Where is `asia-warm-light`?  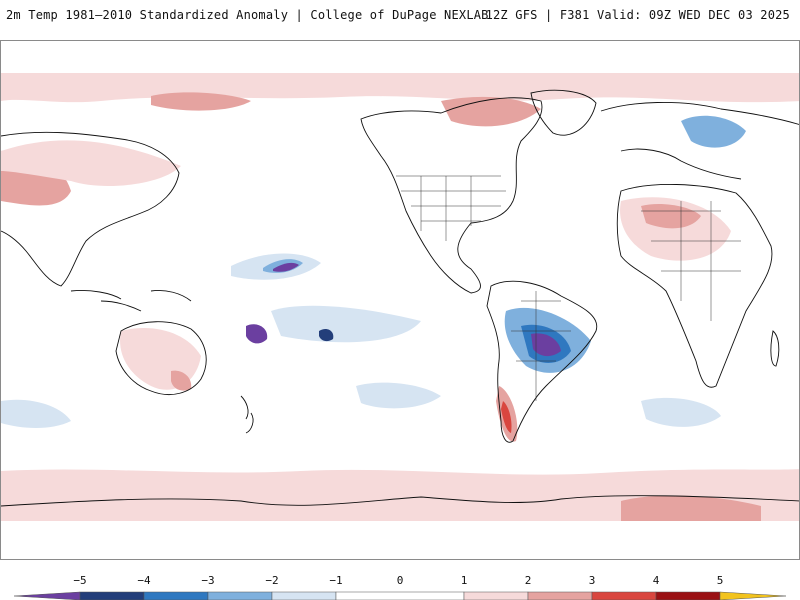 asia-warm-light is located at coordinates (91, 163).